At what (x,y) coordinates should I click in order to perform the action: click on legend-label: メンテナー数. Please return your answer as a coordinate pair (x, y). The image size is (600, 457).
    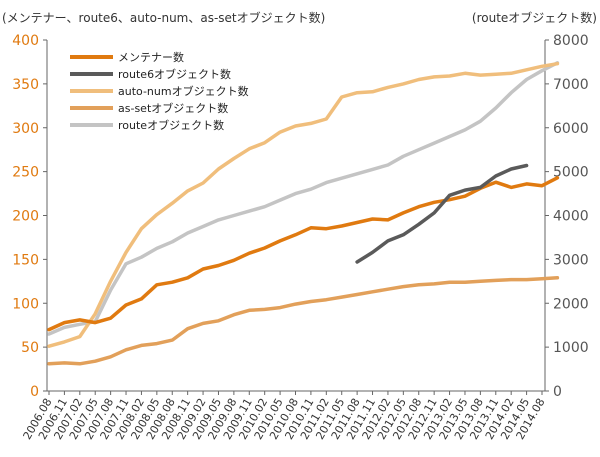
    Looking at the image, I should click on (151, 57).